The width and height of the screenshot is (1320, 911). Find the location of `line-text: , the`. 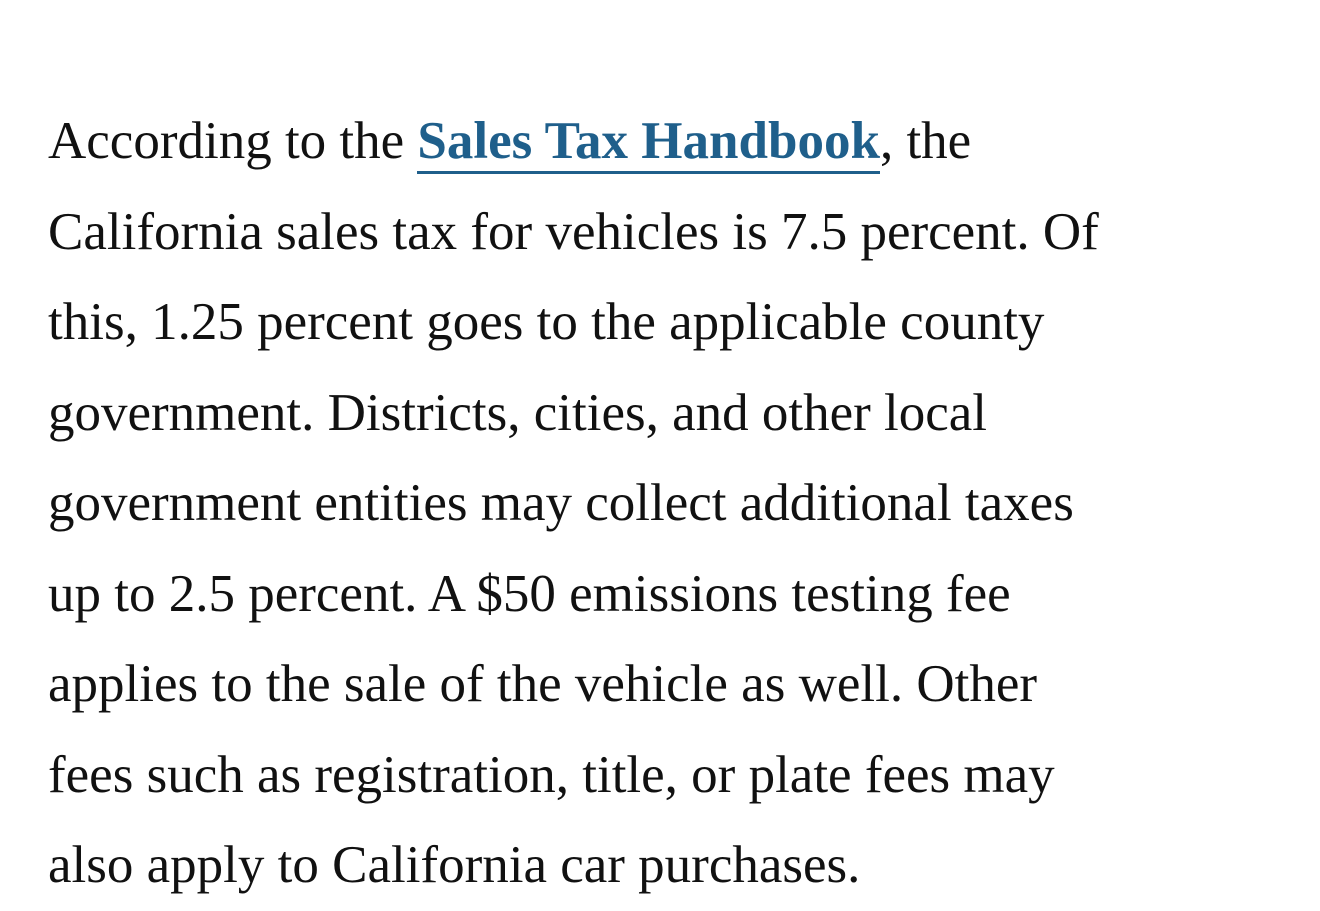

line-text: , the is located at coordinates (925, 141).